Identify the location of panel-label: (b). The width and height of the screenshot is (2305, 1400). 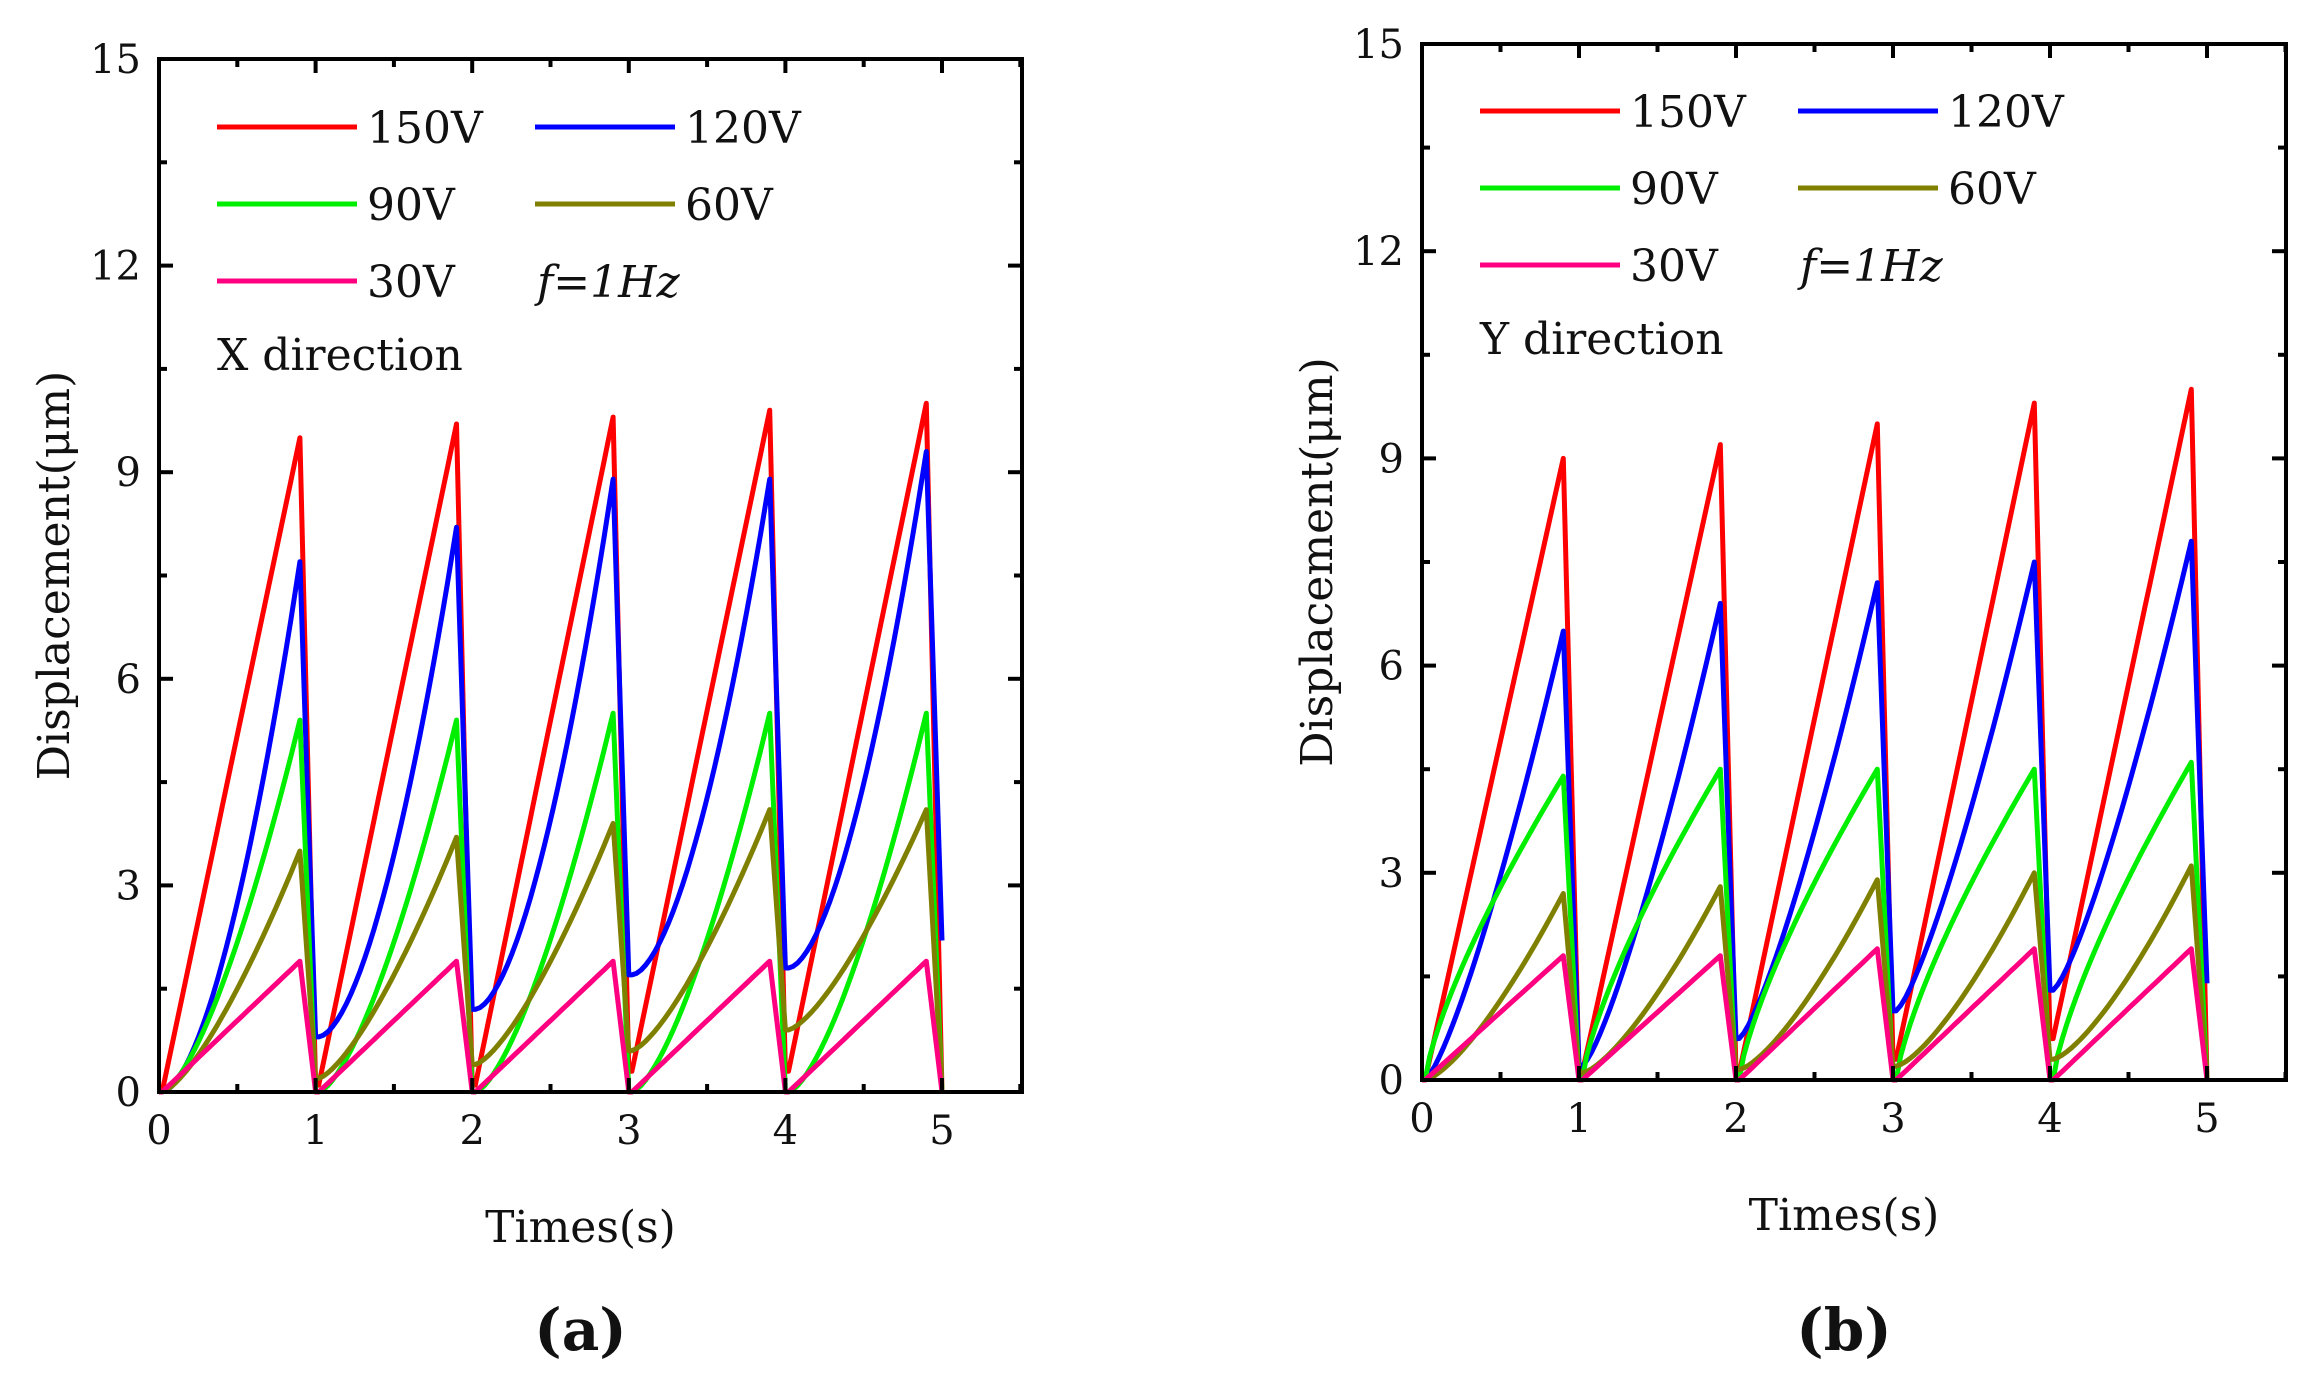
(1843, 1330).